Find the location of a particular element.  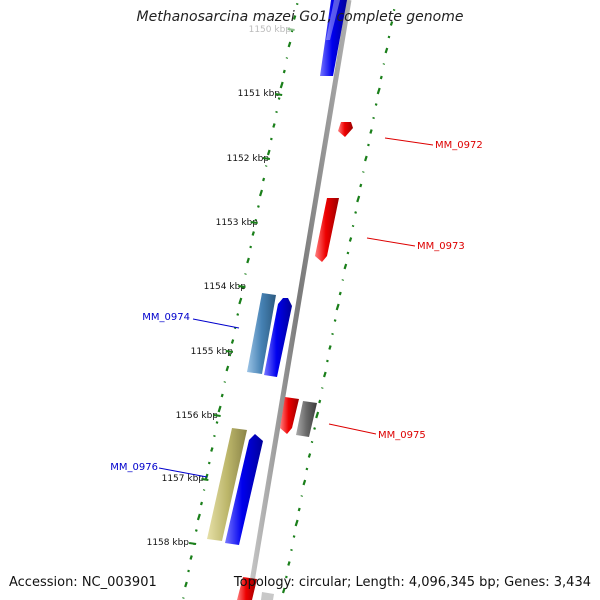

gene-label-mm-0972: MM_0972 is located at coordinates (459, 145).